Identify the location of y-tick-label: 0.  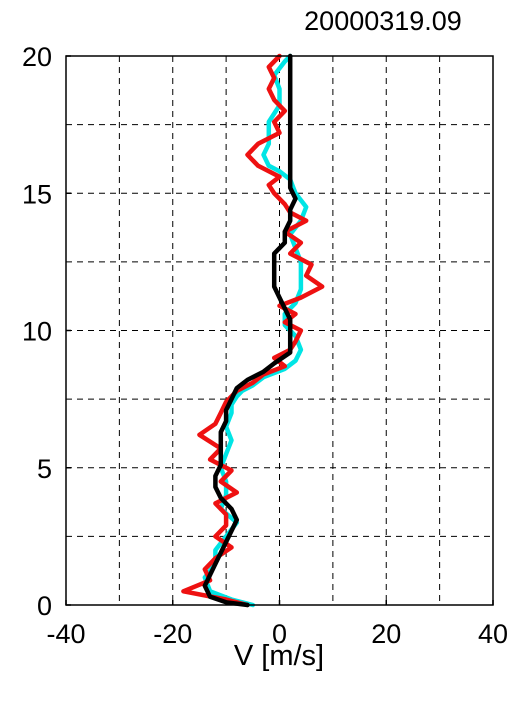
(44, 606).